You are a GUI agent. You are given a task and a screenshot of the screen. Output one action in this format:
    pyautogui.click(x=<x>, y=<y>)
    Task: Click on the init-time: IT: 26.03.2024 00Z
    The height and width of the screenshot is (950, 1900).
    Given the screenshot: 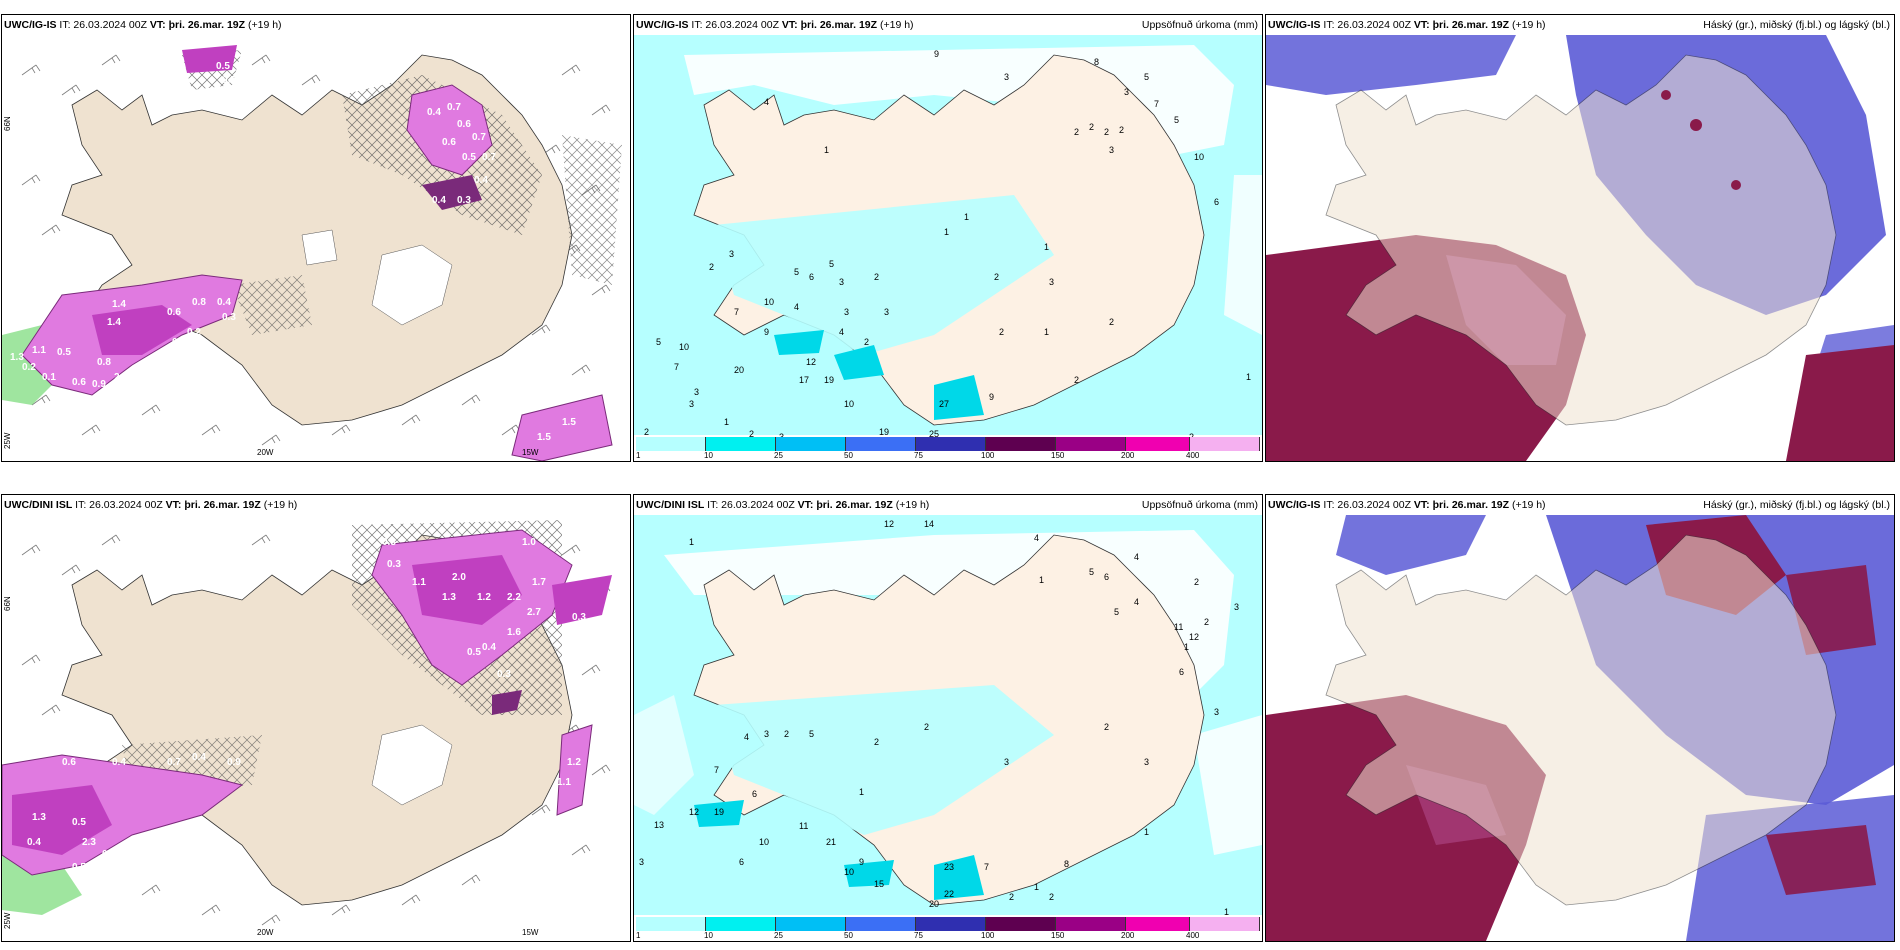 What is the action you would take?
    pyautogui.click(x=103, y=25)
    